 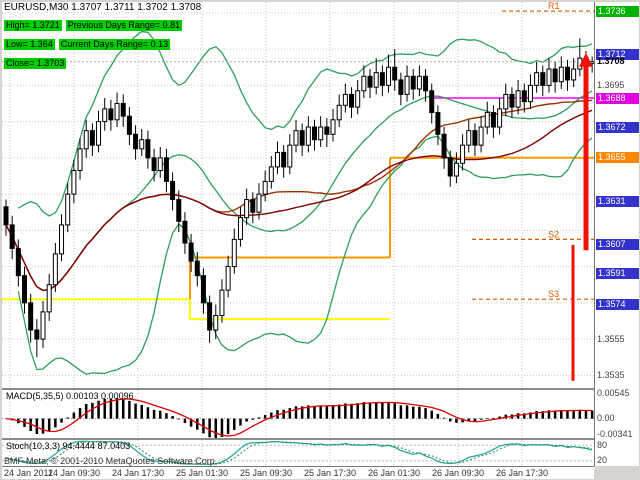 I want to click on macd-canvas, so click(x=298, y=414).